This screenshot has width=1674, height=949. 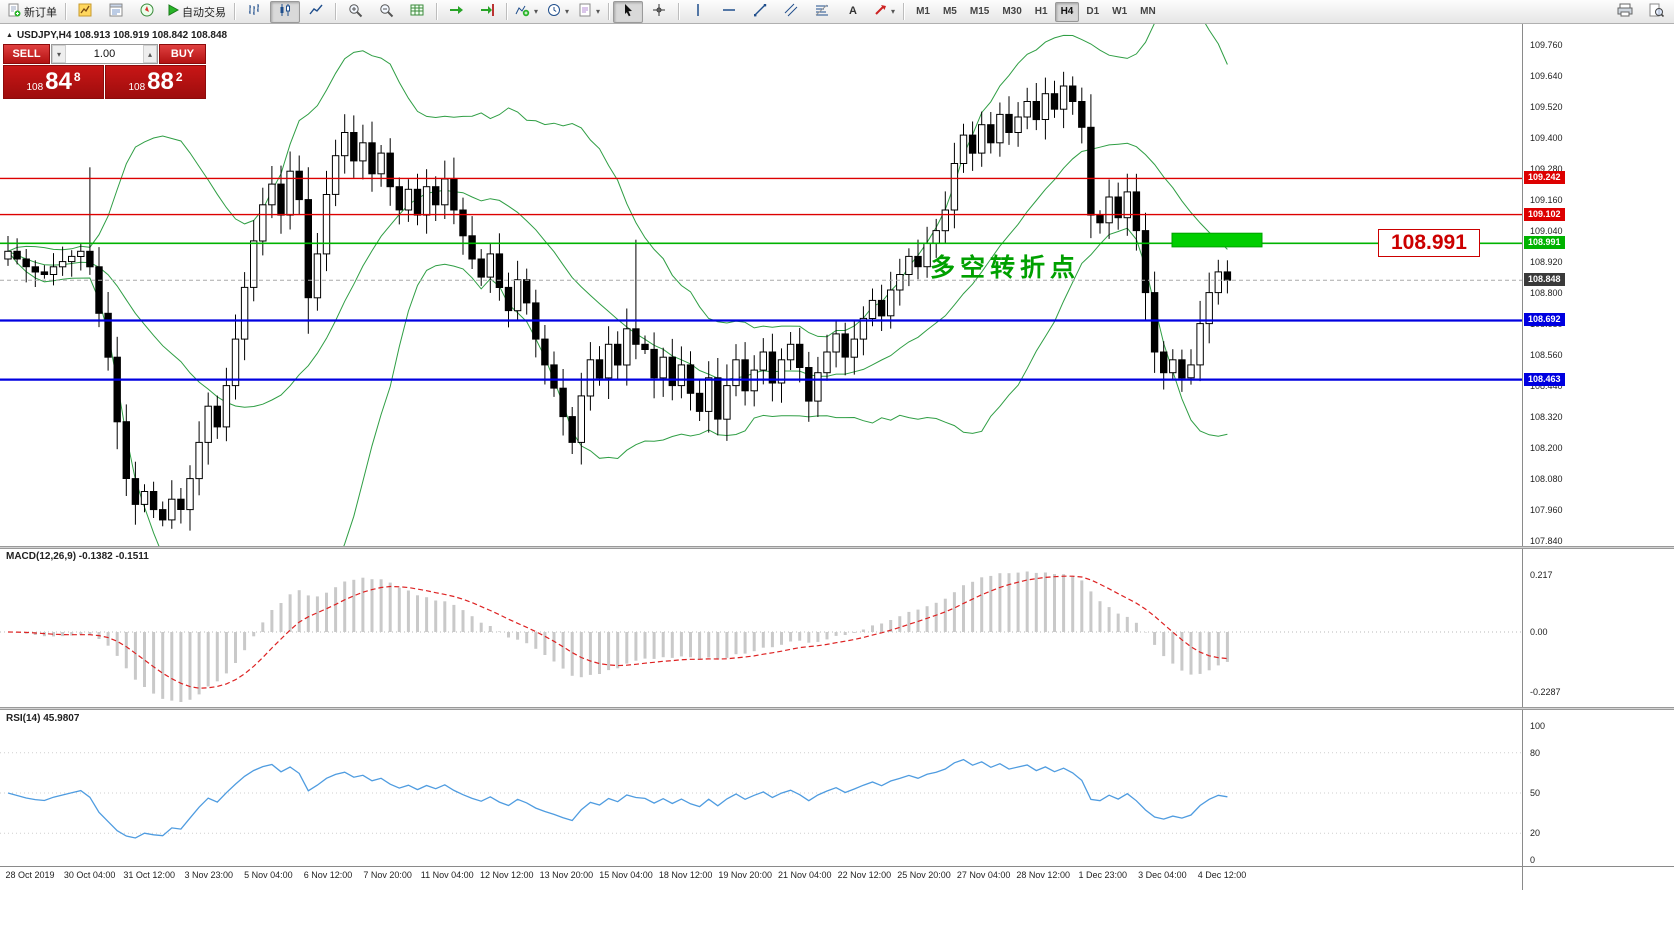 What do you see at coordinates (522, 11) in the screenshot?
I see `indicators-icon` at bounding box center [522, 11].